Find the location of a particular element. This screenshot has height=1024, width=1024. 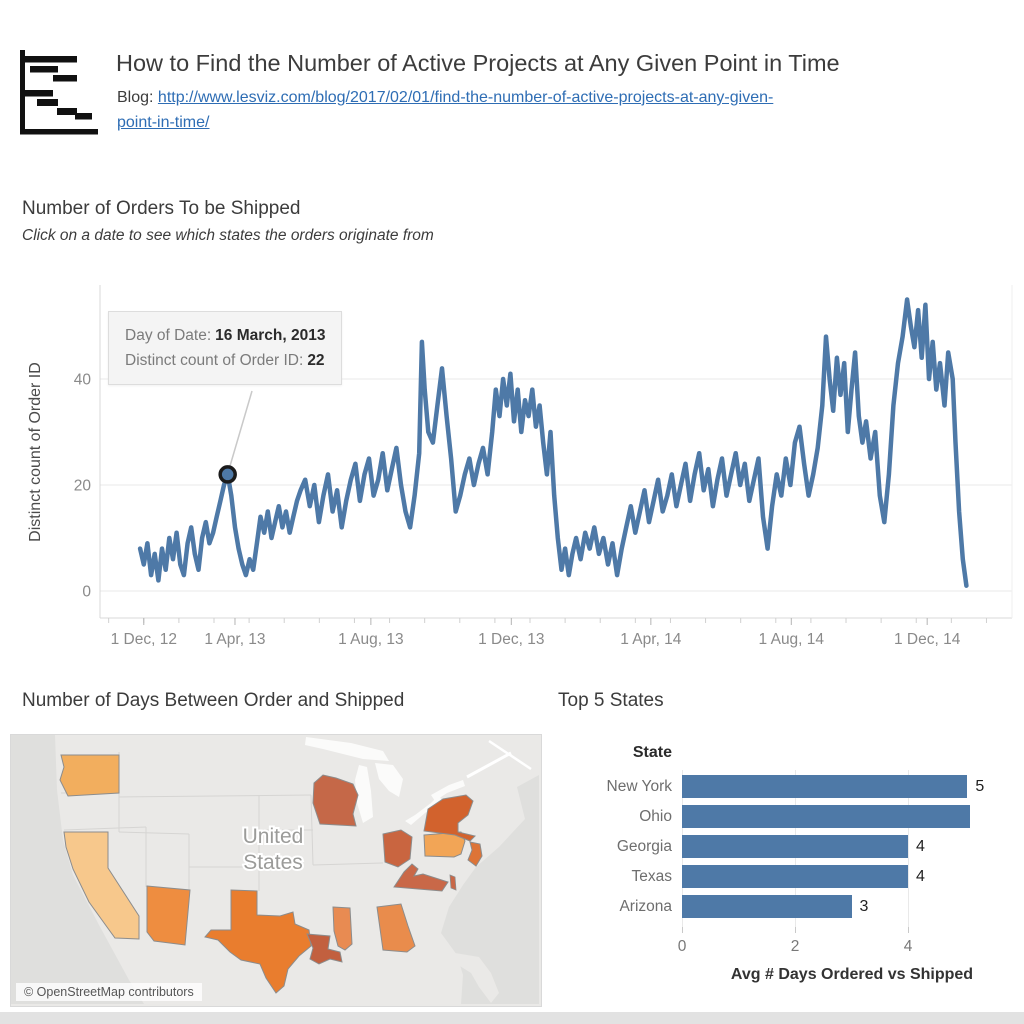

lake-erie is located at coordinates (423, 810).